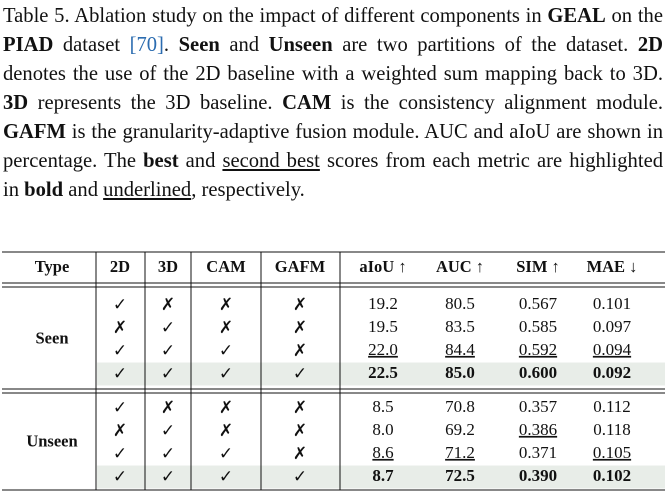 The image size is (667, 500). Describe the element at coordinates (383, 326) in the screenshot. I see `metric-value: 19.5` at that location.